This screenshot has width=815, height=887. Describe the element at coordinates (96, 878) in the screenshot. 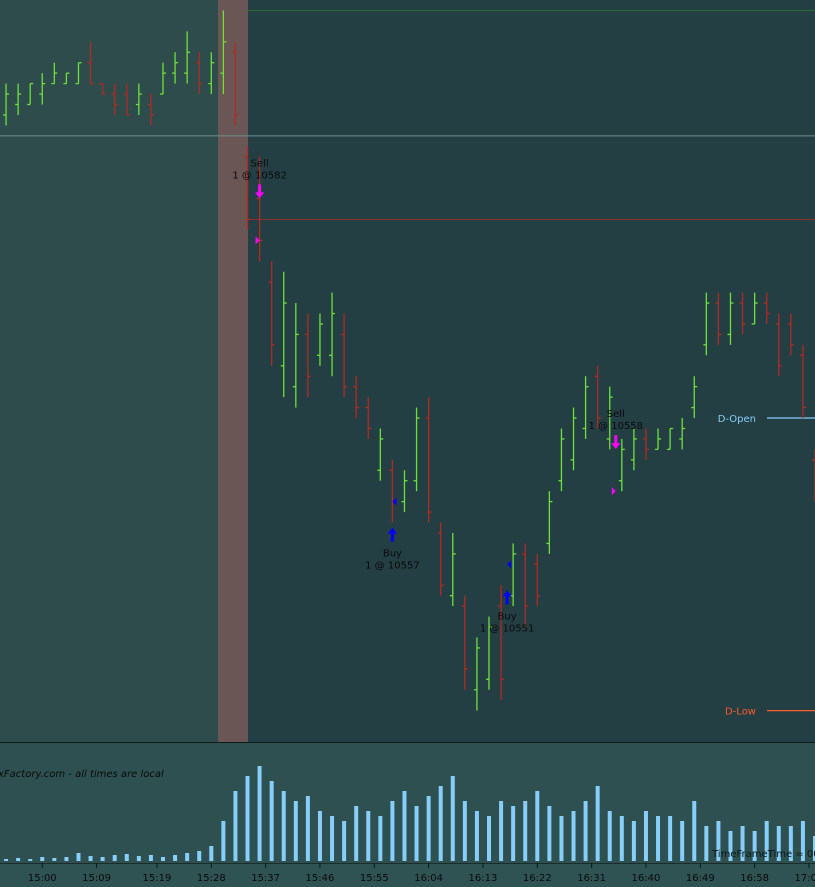

I see `x-tick-label: 15:09` at that location.